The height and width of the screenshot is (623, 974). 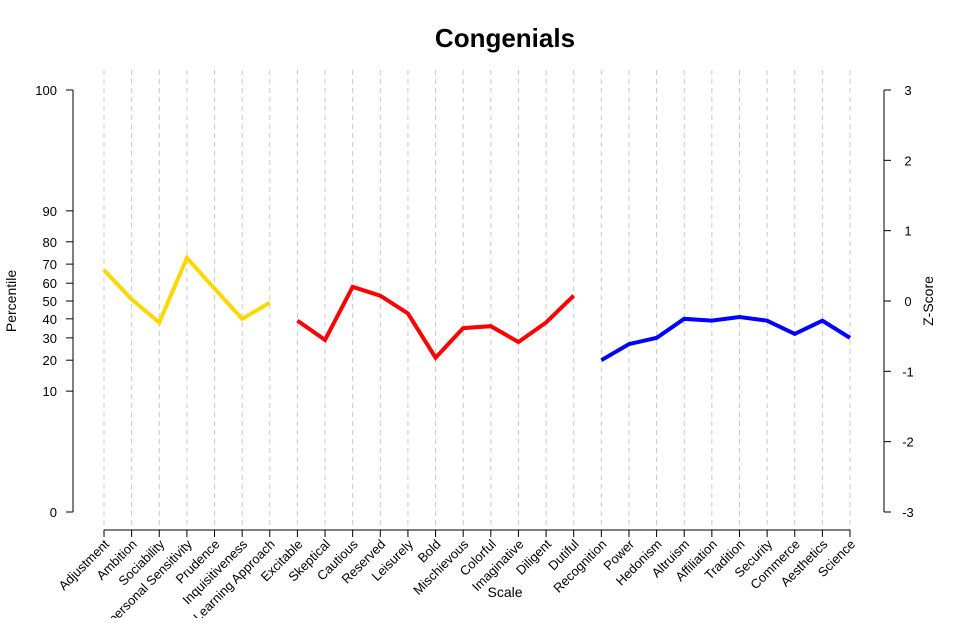 What do you see at coordinates (907, 301) in the screenshot?
I see `y-right-tick-label: 0` at bounding box center [907, 301].